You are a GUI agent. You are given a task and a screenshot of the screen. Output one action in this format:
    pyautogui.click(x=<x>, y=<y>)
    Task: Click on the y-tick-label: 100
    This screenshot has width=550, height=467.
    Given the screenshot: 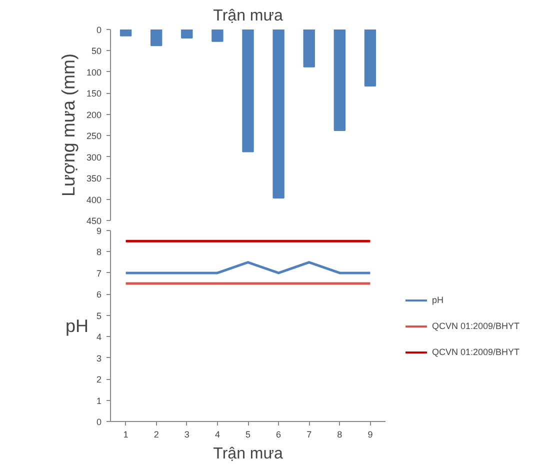 What is the action you would take?
    pyautogui.click(x=94, y=72)
    